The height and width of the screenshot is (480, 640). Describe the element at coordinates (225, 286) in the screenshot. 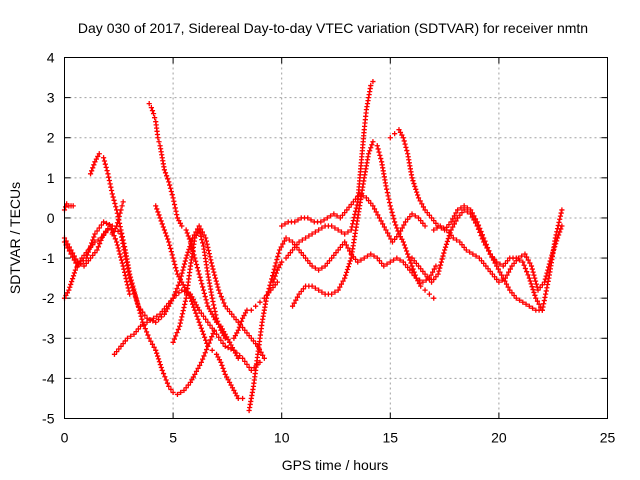

I see `series-arc-i` at that location.